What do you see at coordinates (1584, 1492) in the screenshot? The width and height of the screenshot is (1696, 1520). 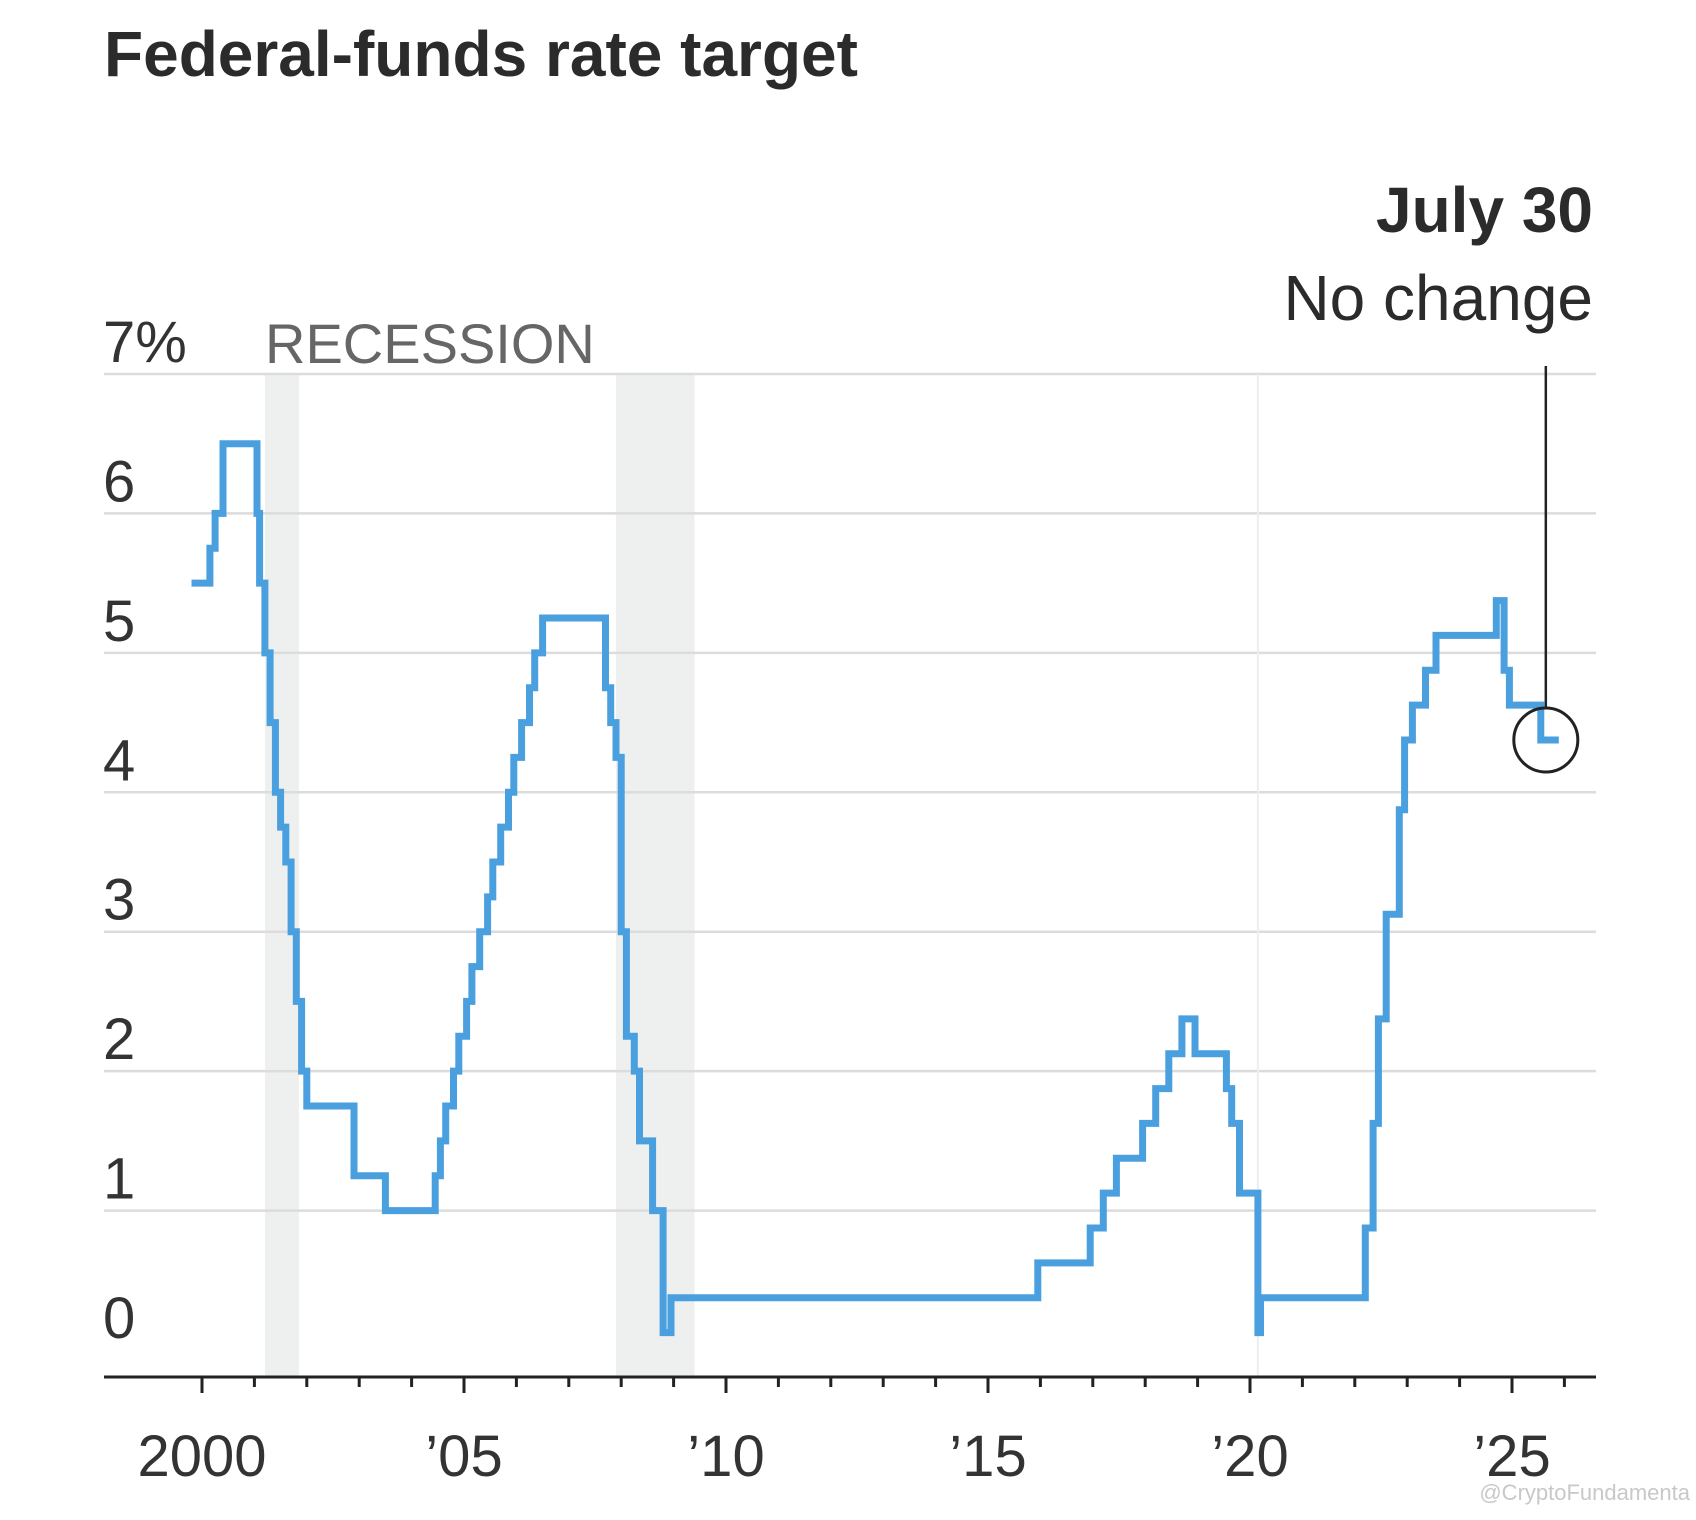 I see `watermark: @CryptoFundamenta` at bounding box center [1584, 1492].